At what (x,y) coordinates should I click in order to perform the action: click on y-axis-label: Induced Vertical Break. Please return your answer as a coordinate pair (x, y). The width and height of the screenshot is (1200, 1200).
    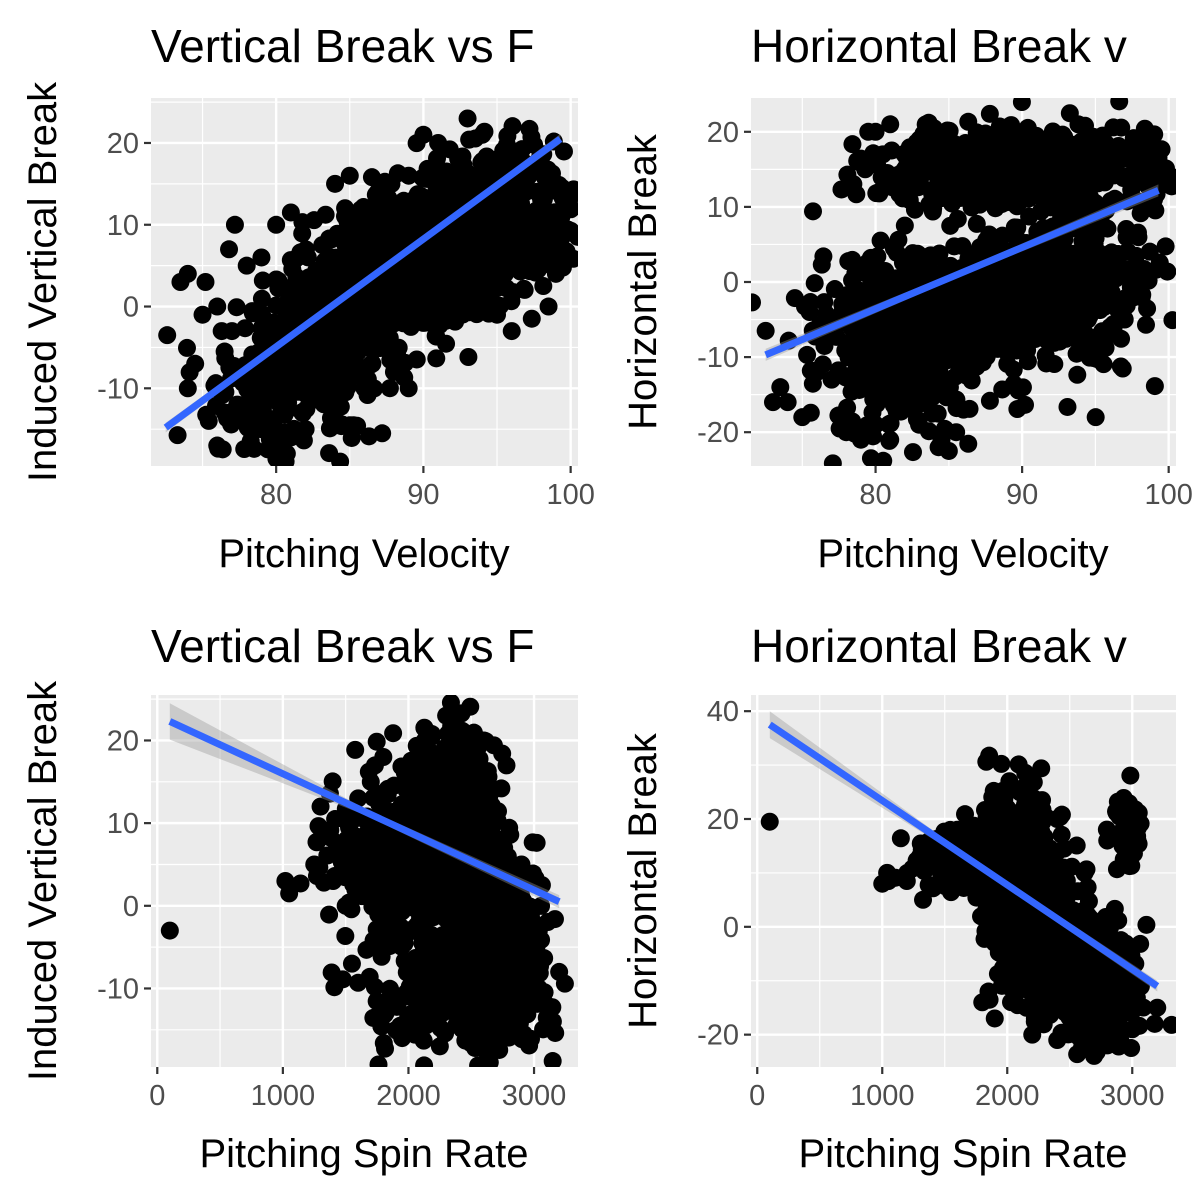
    Looking at the image, I should click on (43, 880).